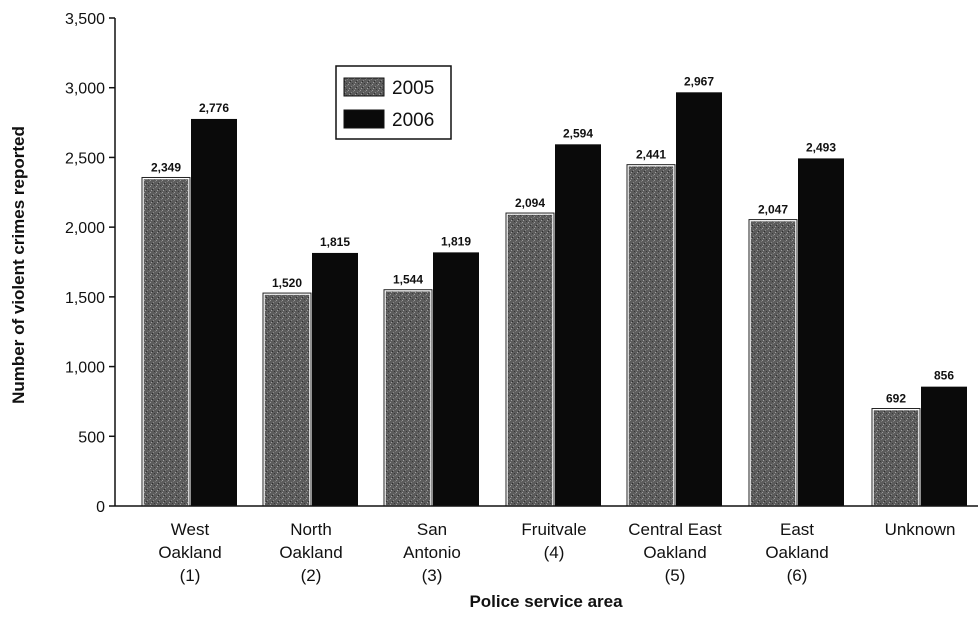 This screenshot has height=621, width=978. I want to click on data-label-2006-5: 2,967, so click(699, 81).